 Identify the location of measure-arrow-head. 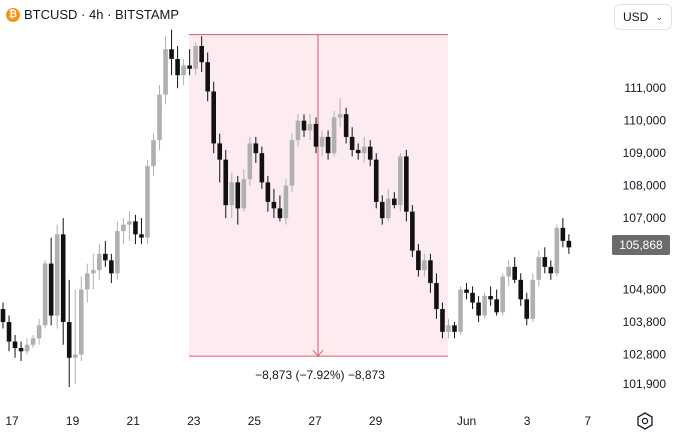
(318, 353).